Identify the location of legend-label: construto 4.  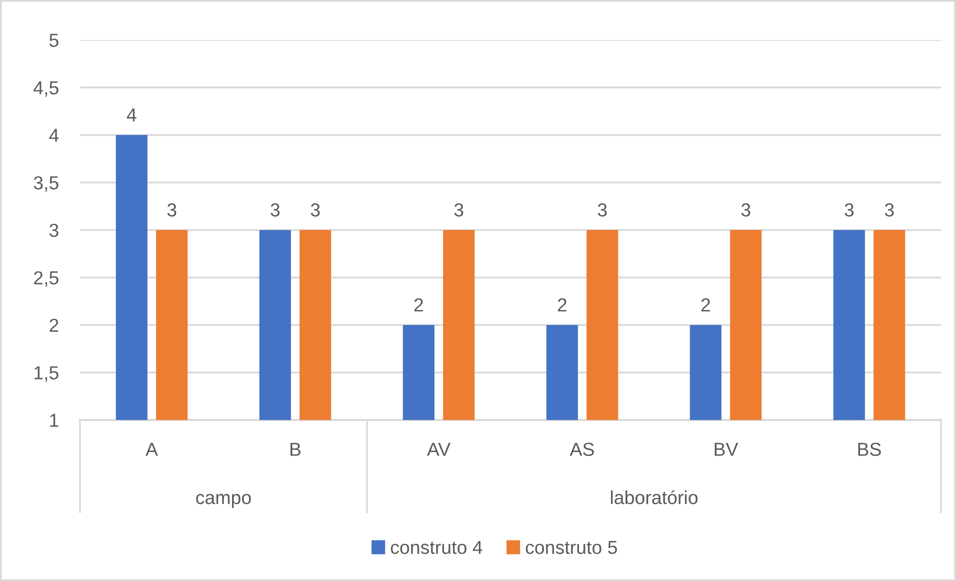
(436, 547).